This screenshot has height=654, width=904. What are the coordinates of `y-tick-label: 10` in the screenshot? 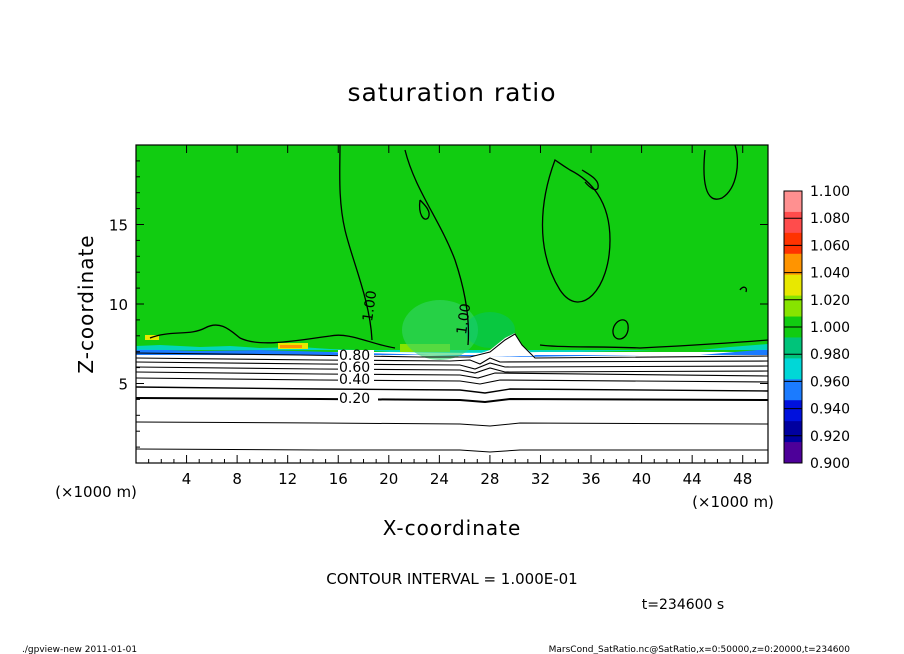 It's located at (118, 305).